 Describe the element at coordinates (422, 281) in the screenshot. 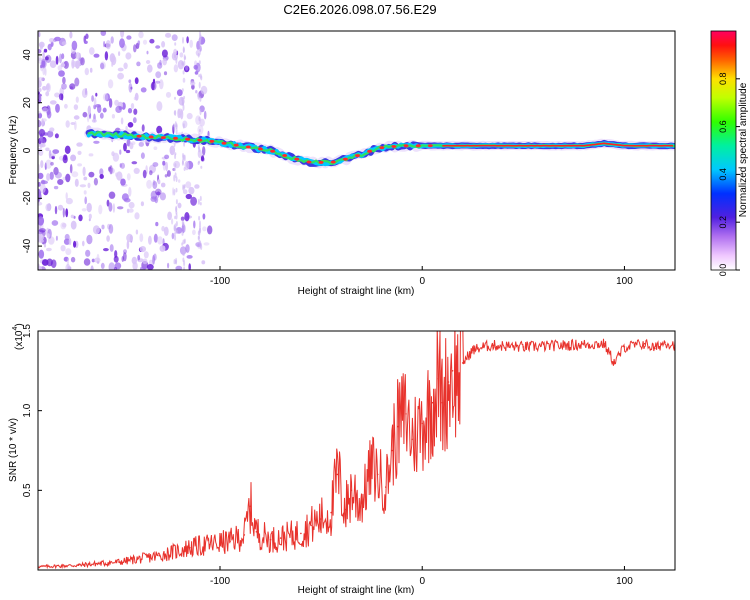

I see `top-x-tick-label: 0` at that location.